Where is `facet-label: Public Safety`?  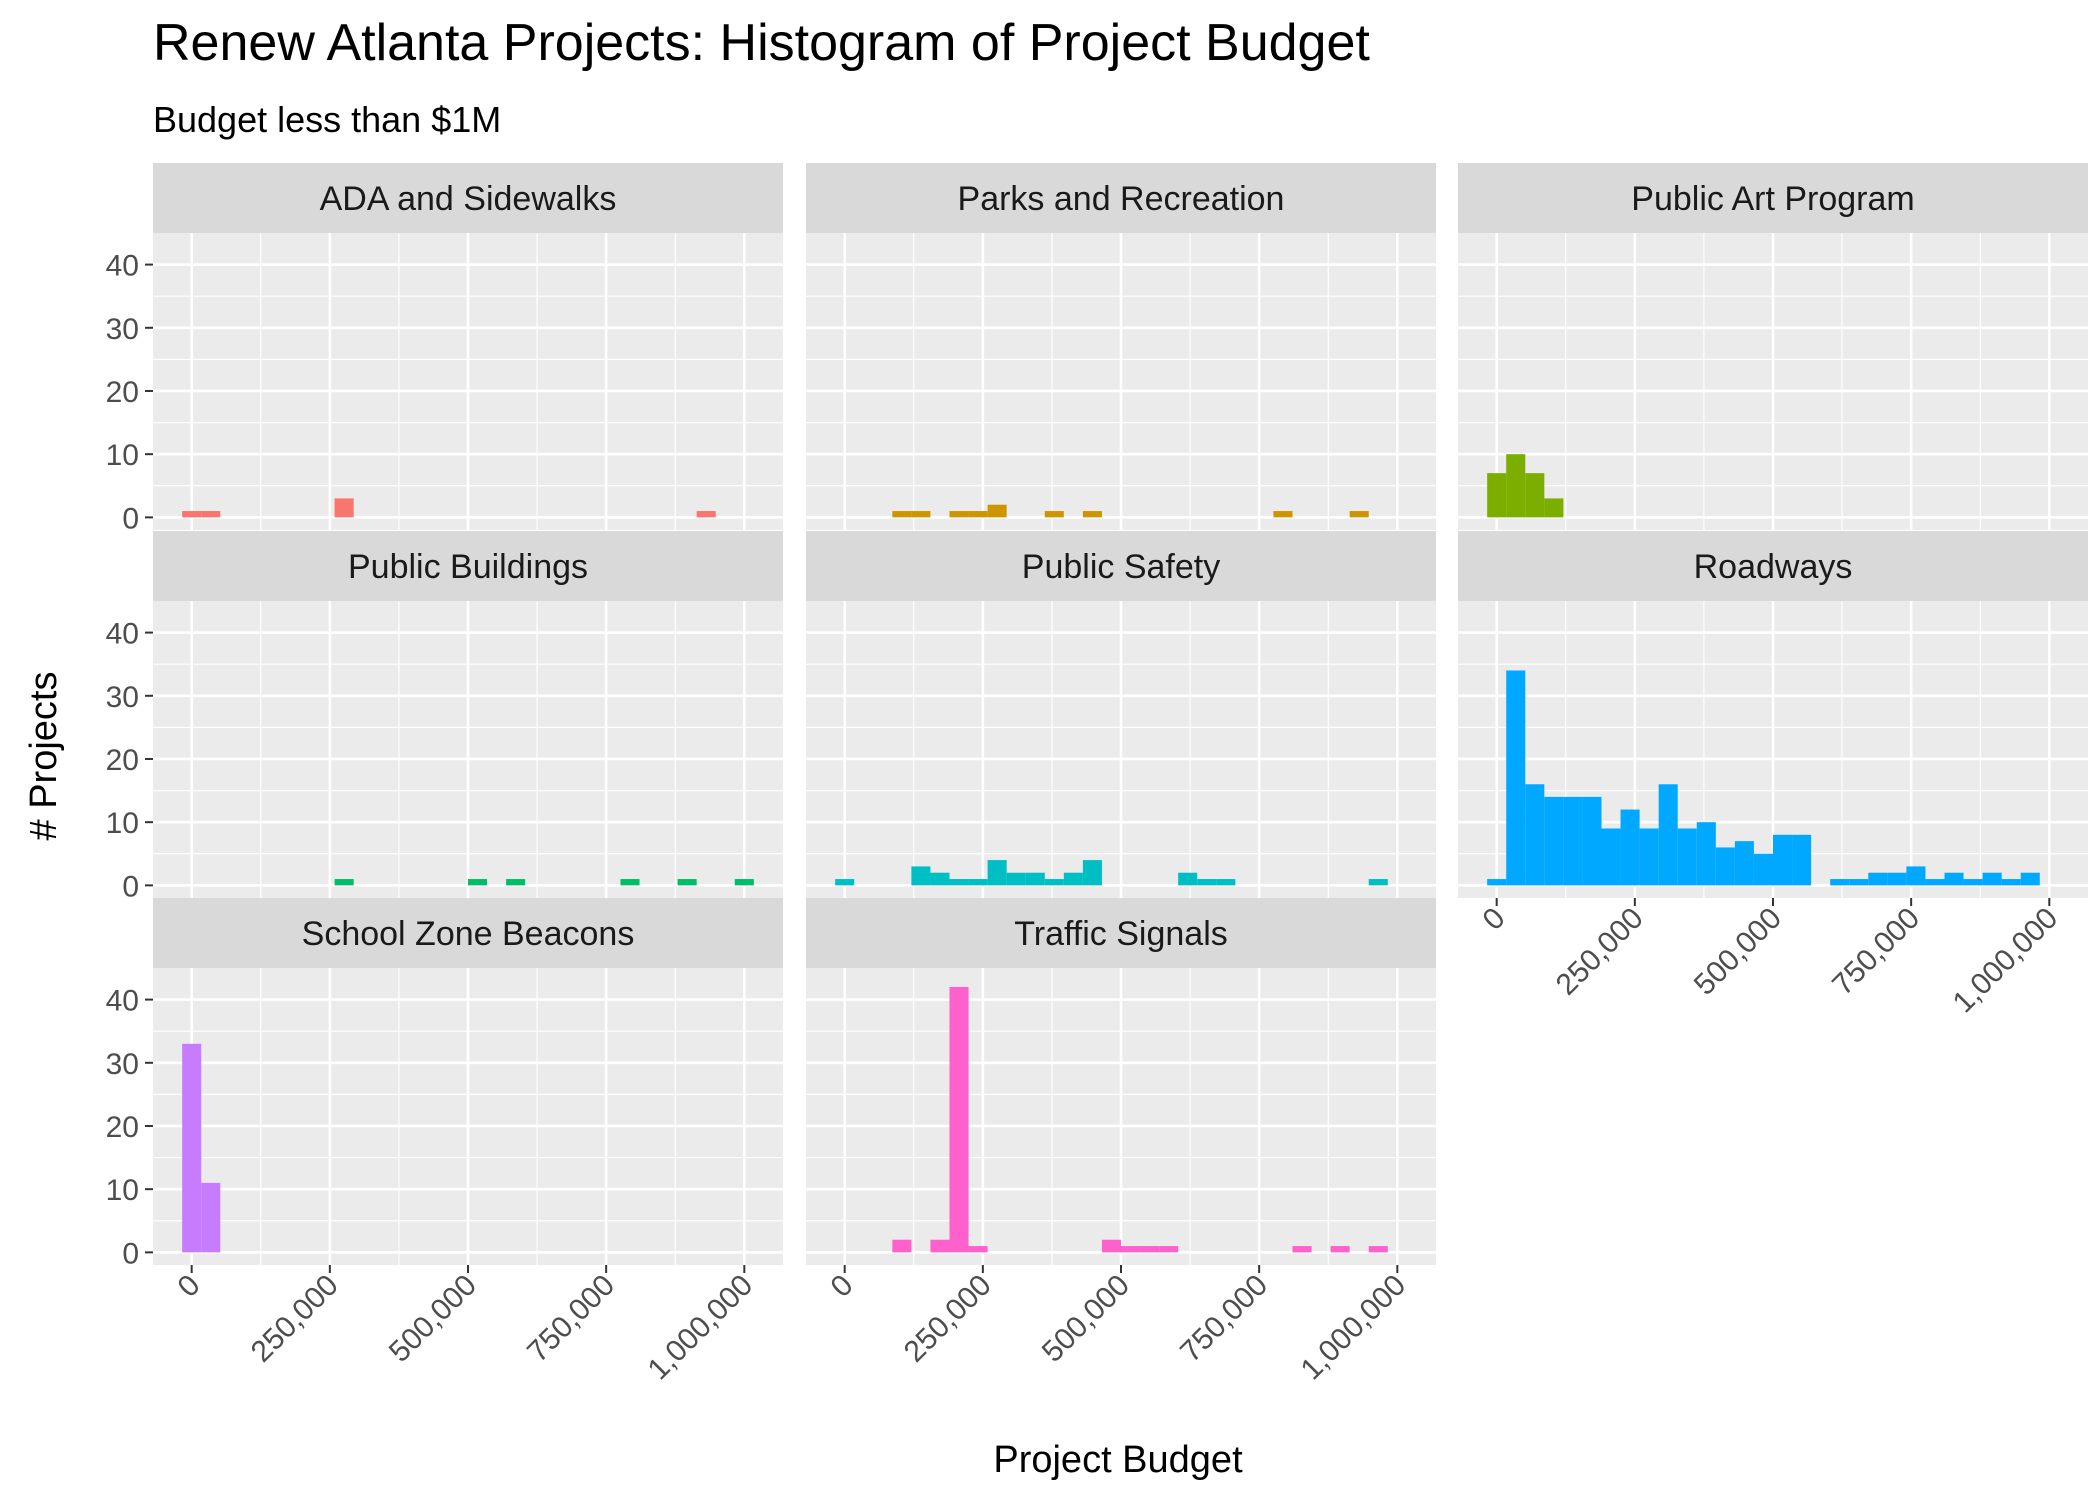
facet-label: Public Safety is located at coordinates (1121, 567).